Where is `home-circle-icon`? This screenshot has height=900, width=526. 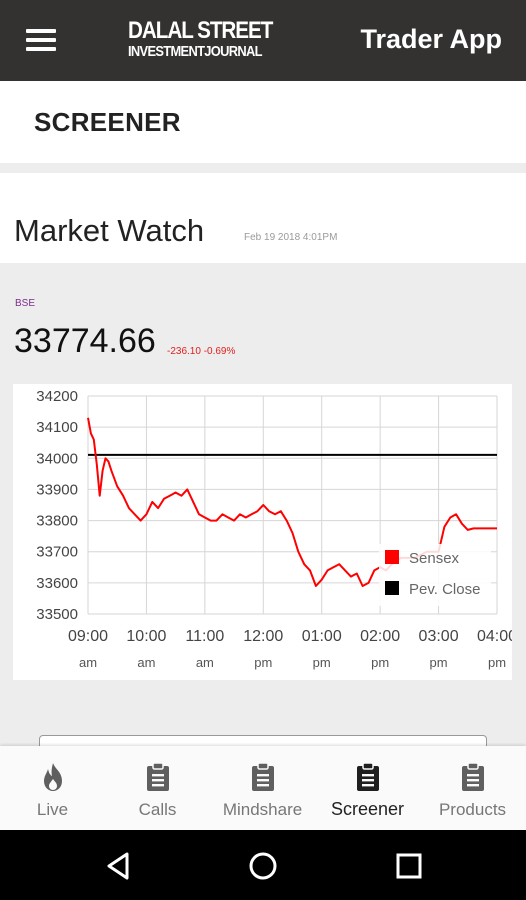 home-circle-icon is located at coordinates (263, 866).